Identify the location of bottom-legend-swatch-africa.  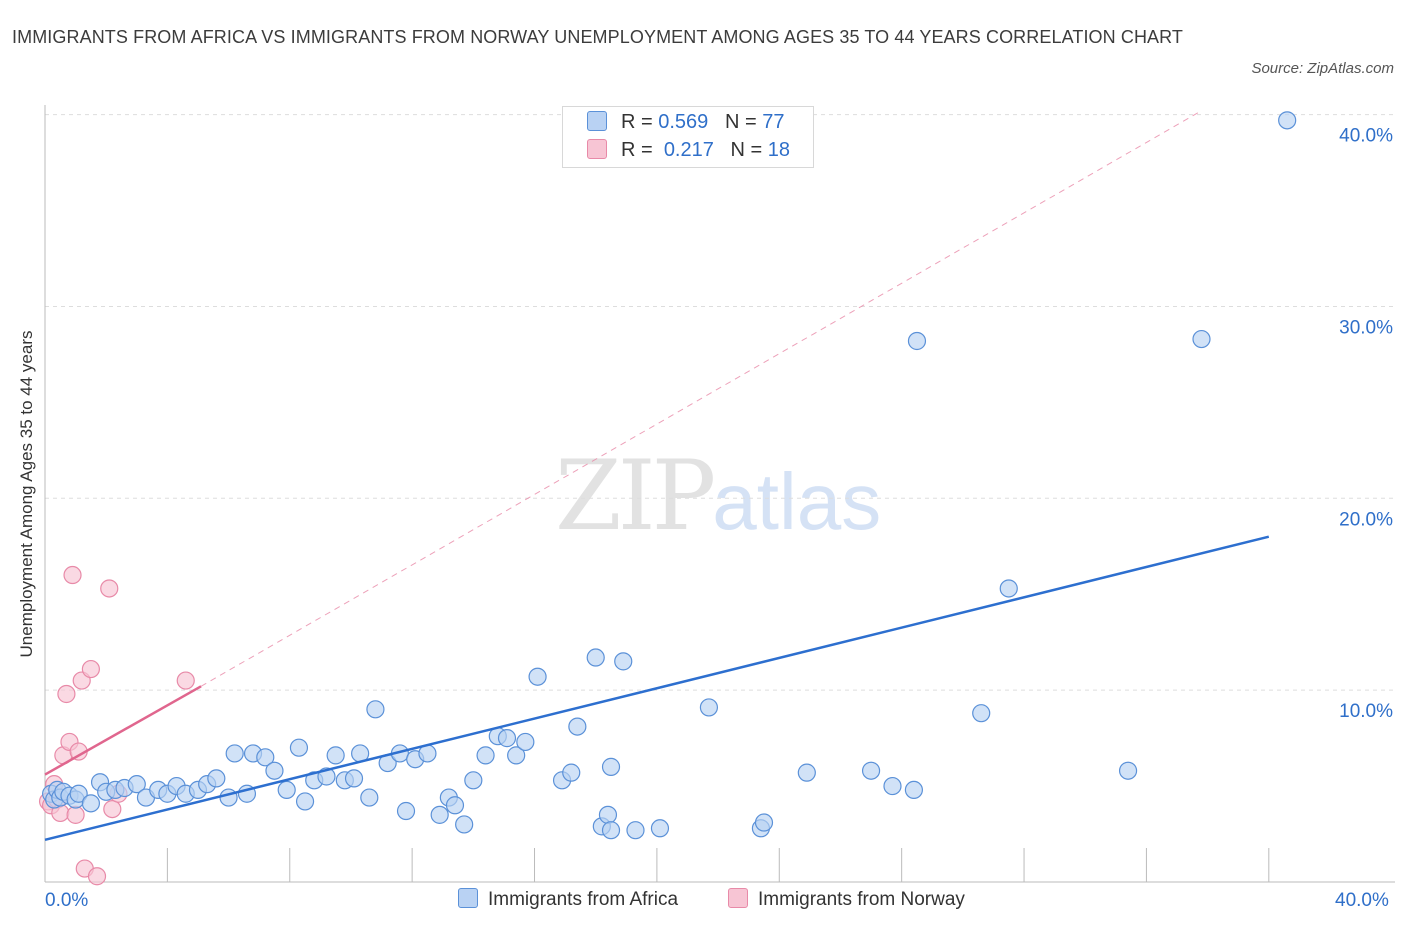
(468, 898).